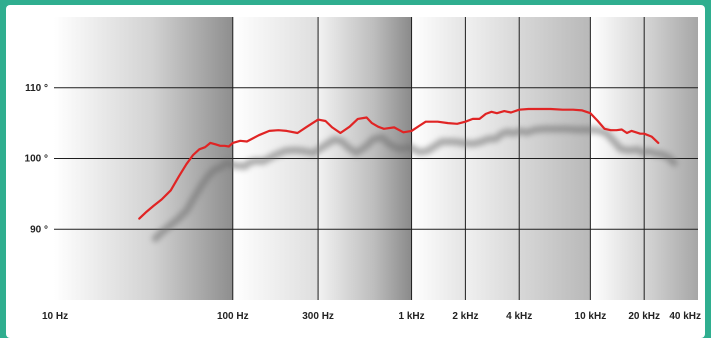 Image resolution: width=711 pixels, height=338 pixels. Describe the element at coordinates (465, 316) in the screenshot. I see `x-tick-label: 2 kHz` at that location.